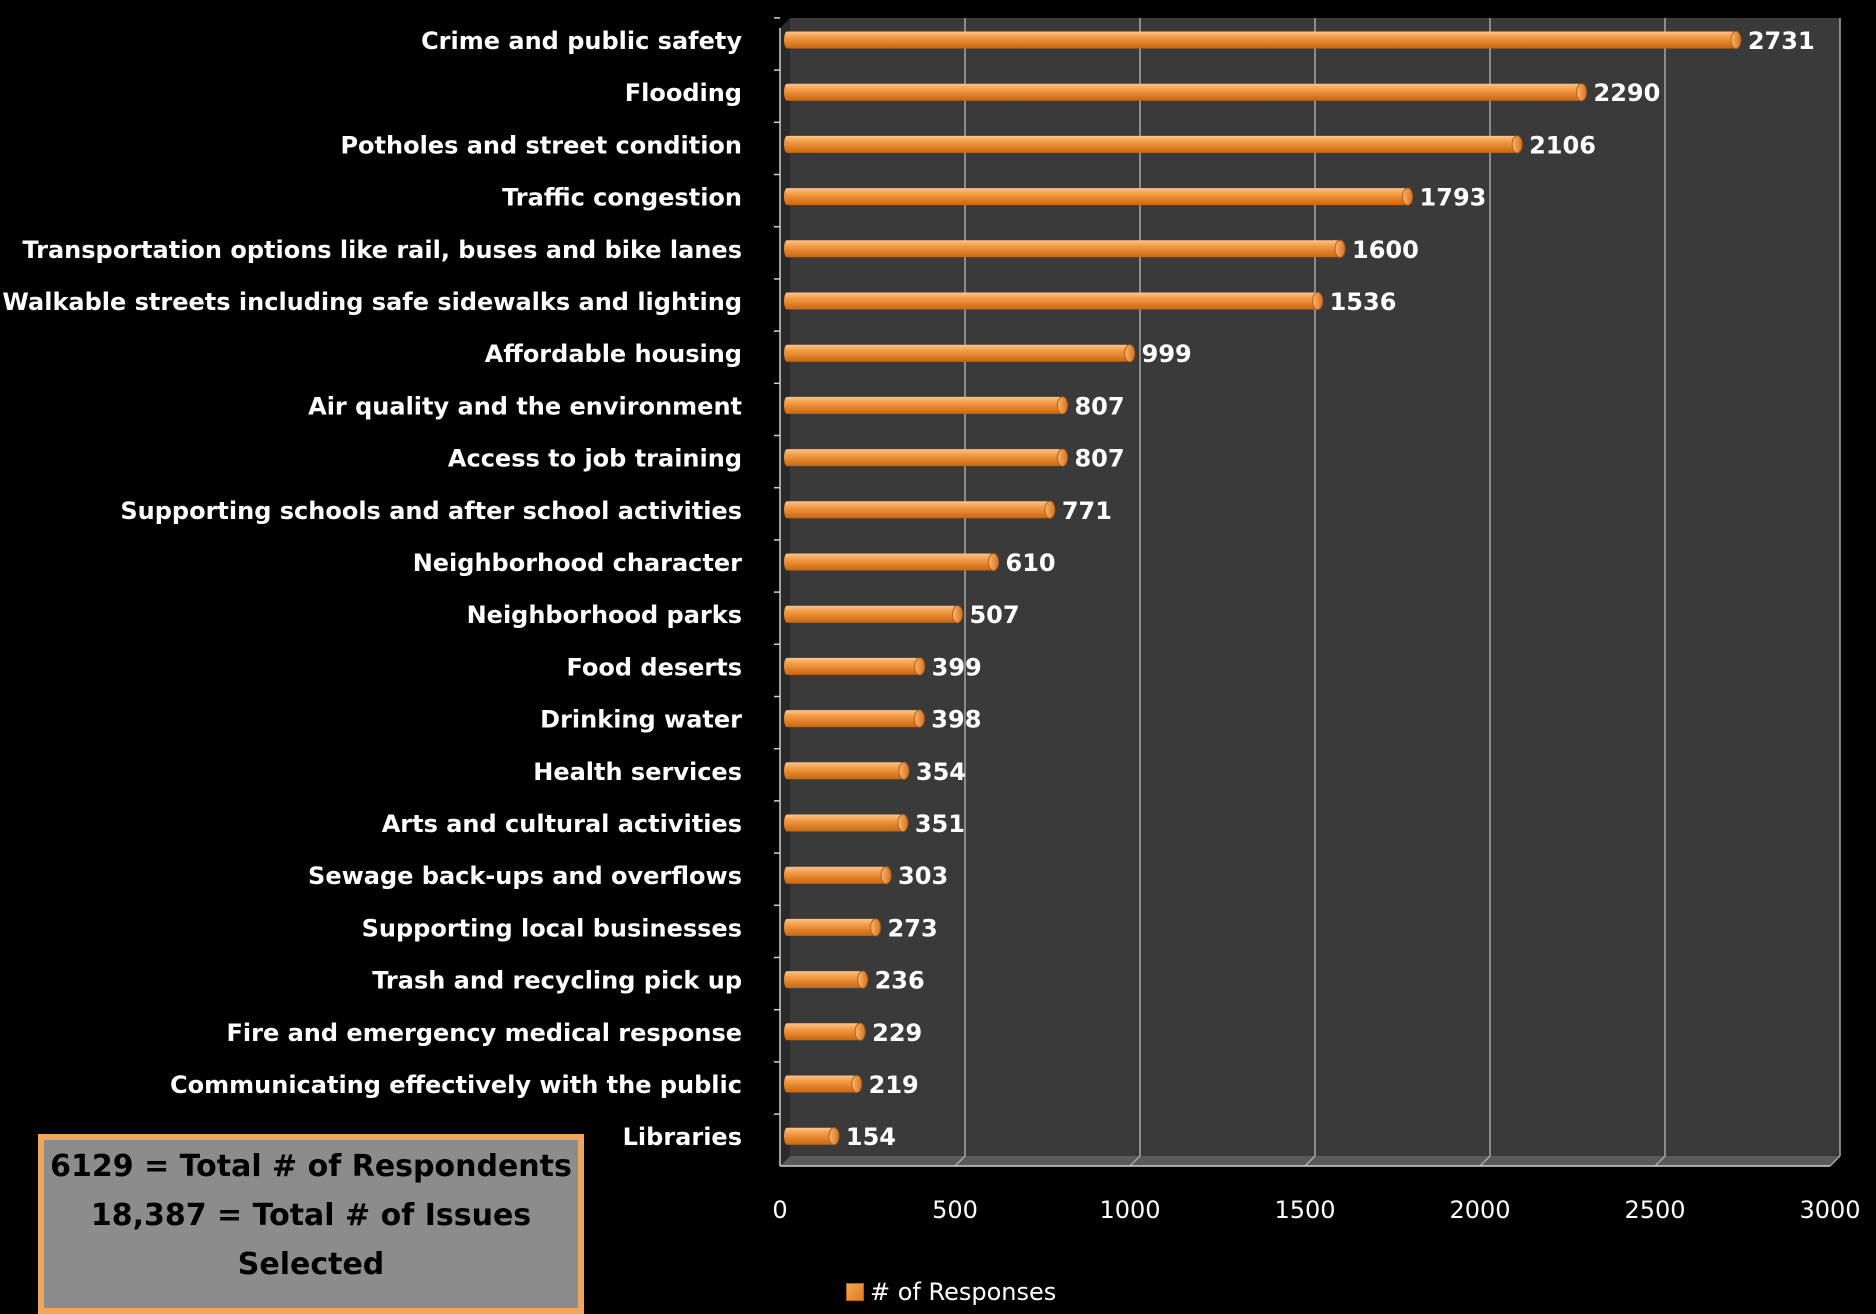  What do you see at coordinates (1479, 1210) in the screenshot?
I see `x-tick-label: 2000` at bounding box center [1479, 1210].